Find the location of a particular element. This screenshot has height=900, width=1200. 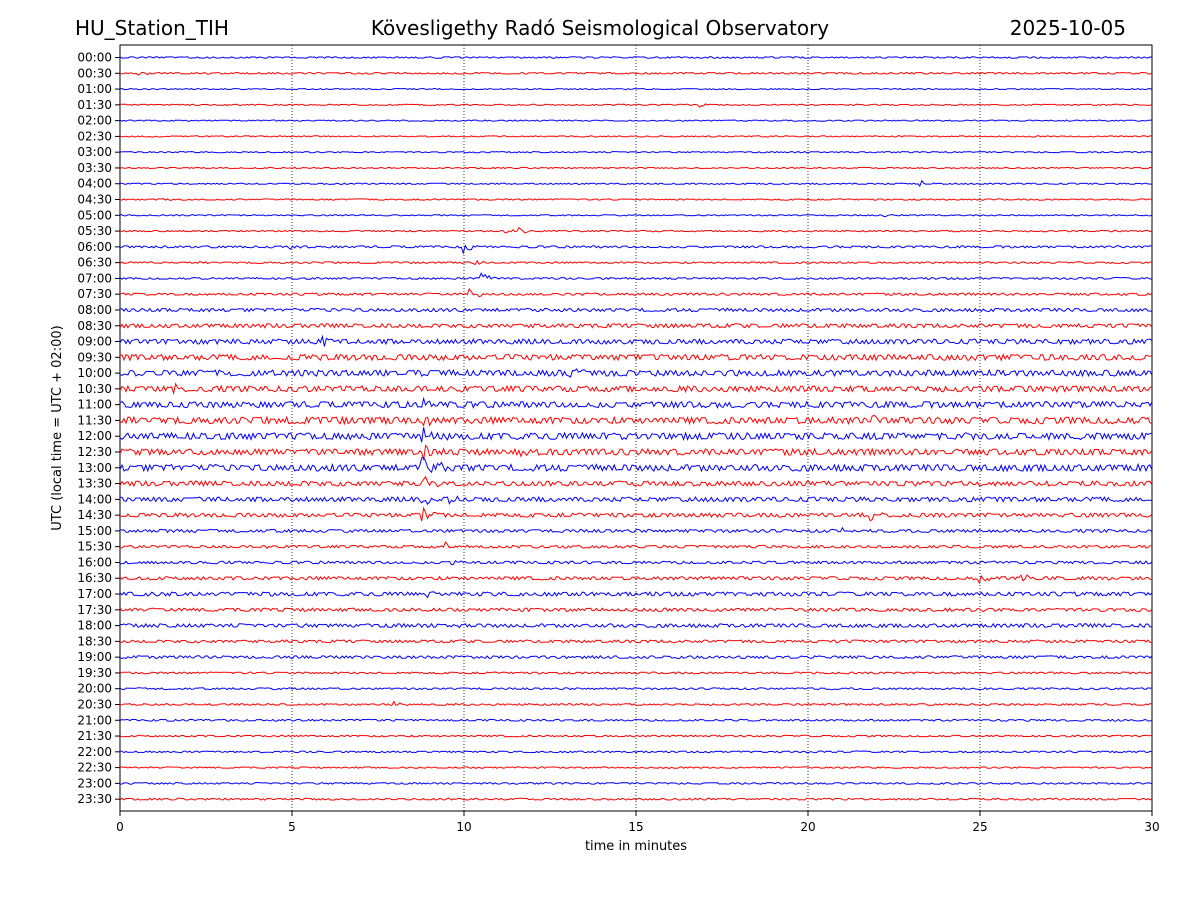

y-tick-label: 21:30 is located at coordinates (94, 736).